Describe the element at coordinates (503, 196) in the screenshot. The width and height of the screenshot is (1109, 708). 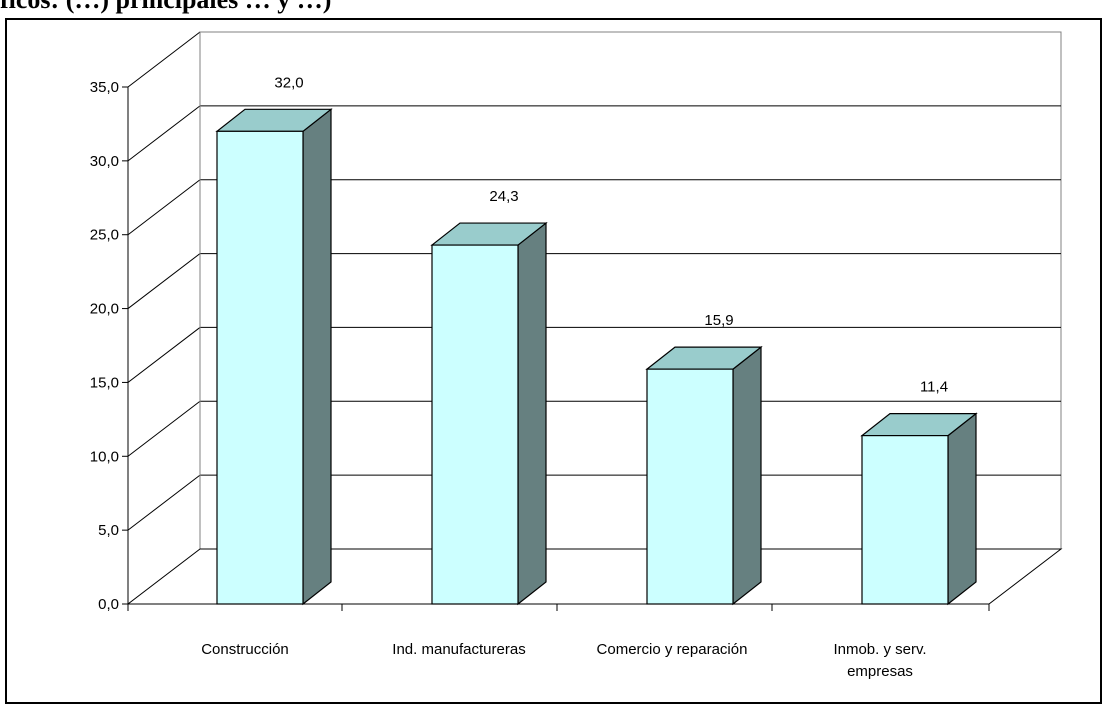
I see `data-label: 24,3` at that location.